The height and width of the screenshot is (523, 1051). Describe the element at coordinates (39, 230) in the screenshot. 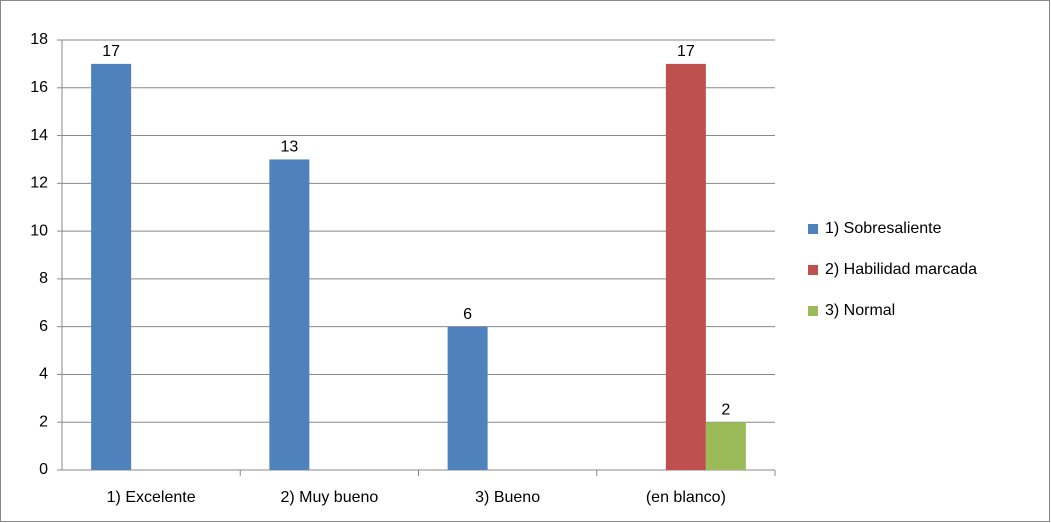

I see `y-tick-label: 10` at that location.